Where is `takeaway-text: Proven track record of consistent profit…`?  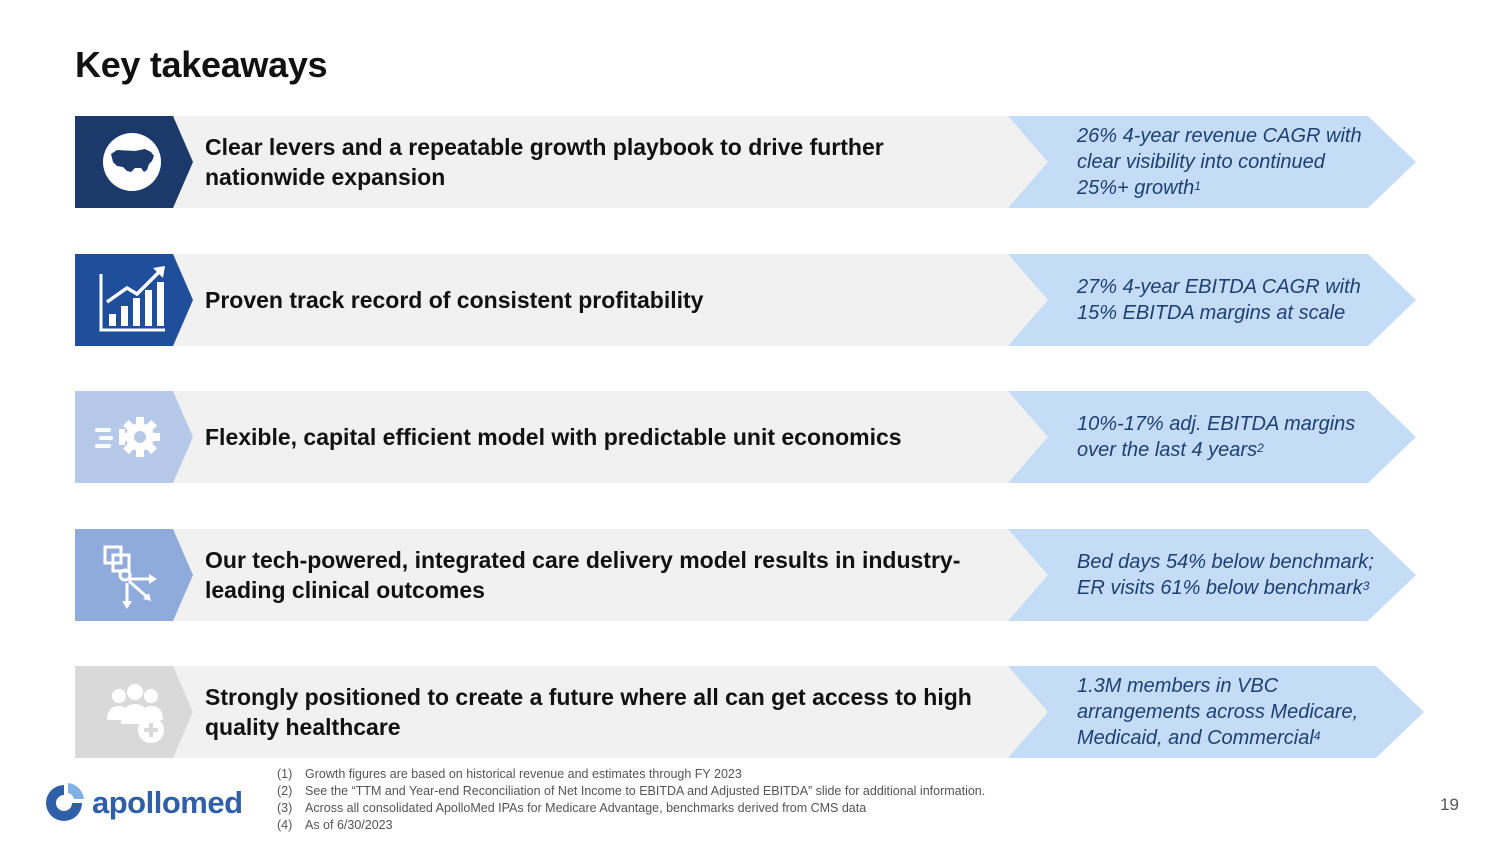 takeaway-text: Proven track record of consistent profit… is located at coordinates (454, 300).